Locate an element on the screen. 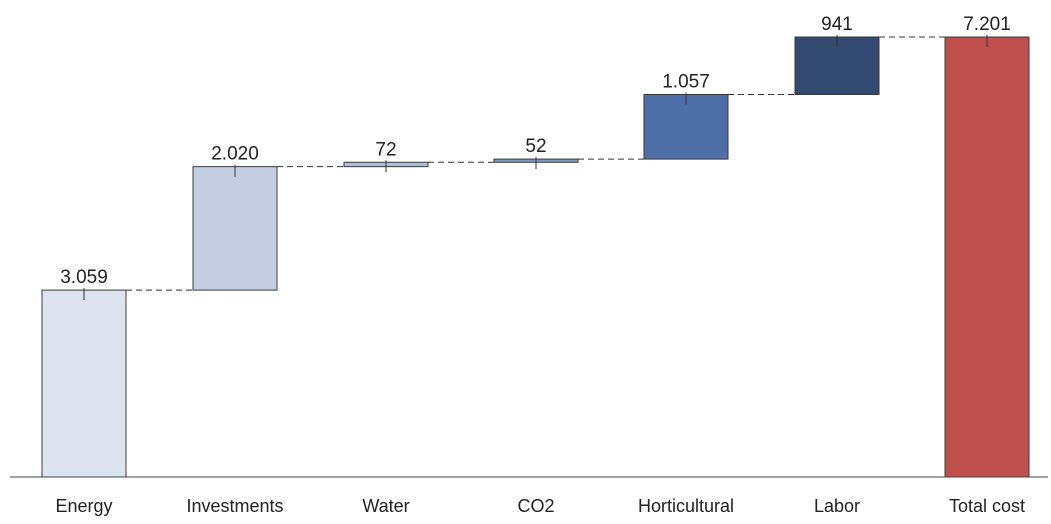  category-label-total-cost: Total cost is located at coordinates (987, 506).